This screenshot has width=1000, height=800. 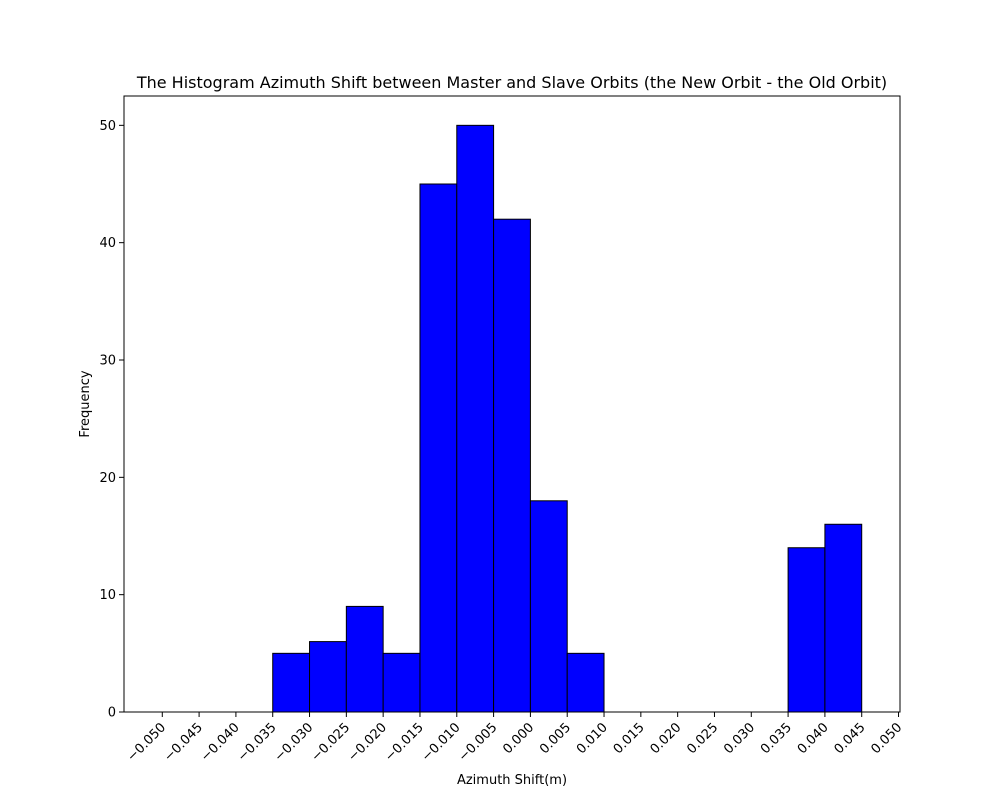 I want to click on y-tick-label: 0, so click(x=112, y=713).